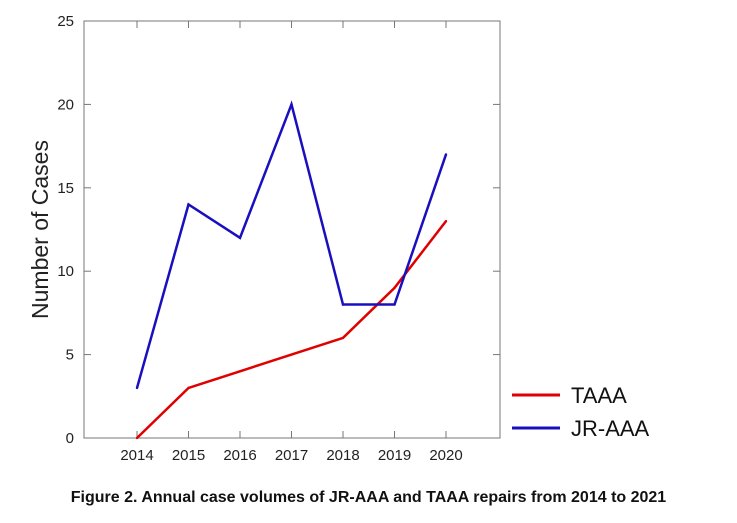  I want to click on y-tick-label: 5, so click(70, 355).